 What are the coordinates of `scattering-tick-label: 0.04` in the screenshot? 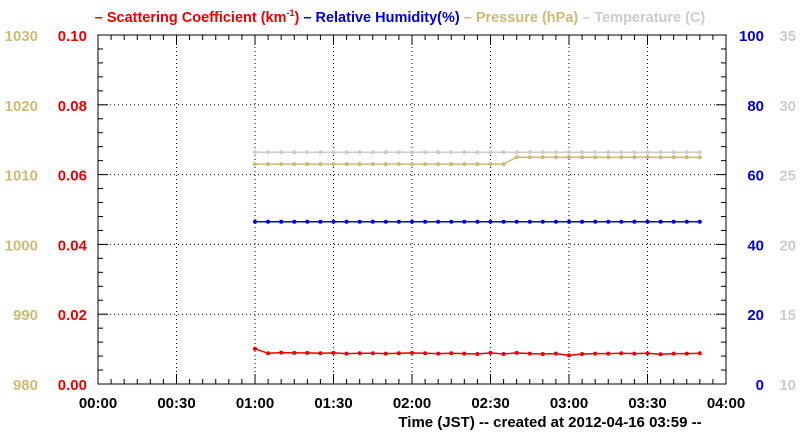 It's located at (73, 245).